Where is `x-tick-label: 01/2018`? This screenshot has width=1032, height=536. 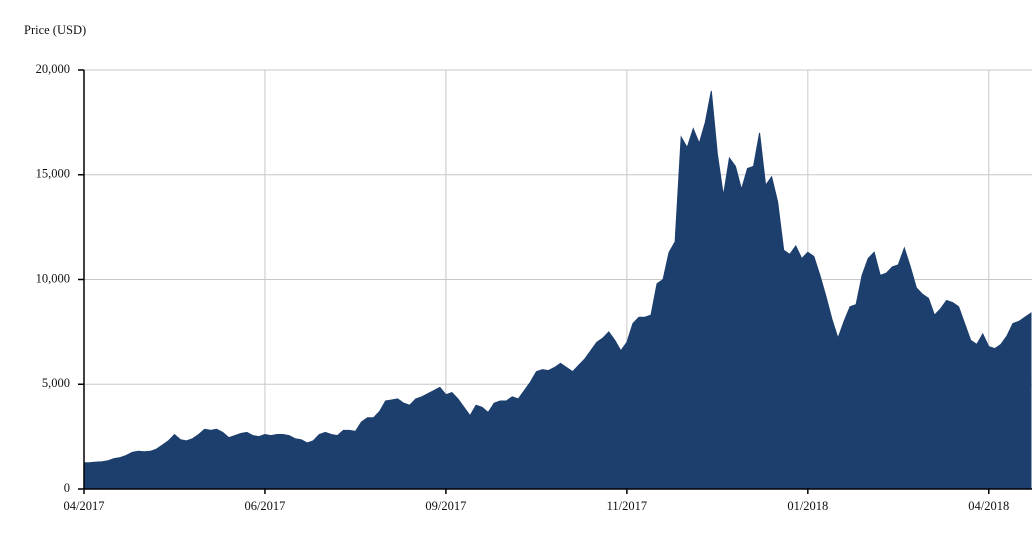 x-tick-label: 01/2018 is located at coordinates (807, 506).